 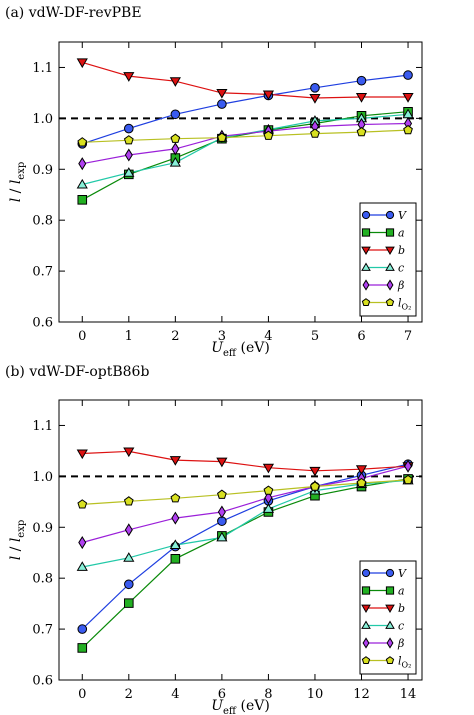 I want to click on x-tick-label: 2, so click(x=175, y=336).